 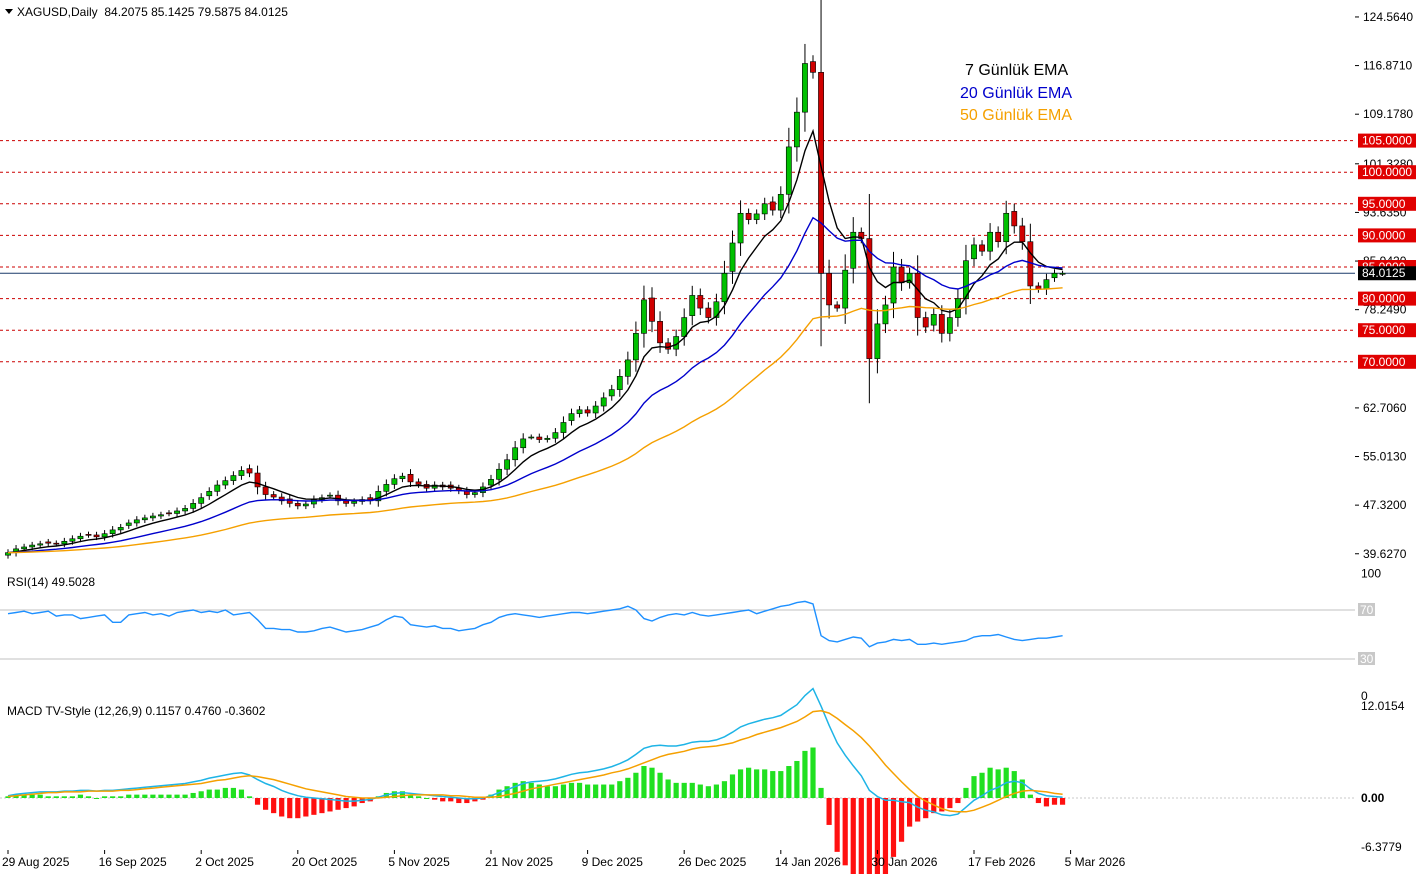 I want to click on date-tick-label: 17 Feb 2026, so click(x=1002, y=862).